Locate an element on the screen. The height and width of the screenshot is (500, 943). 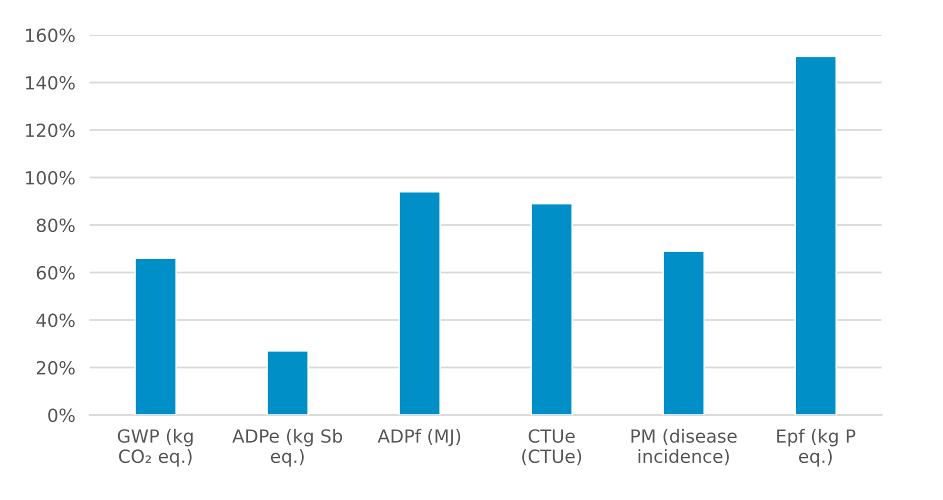
x-tick-label: GWP (kg CO₂ eq.) is located at coordinates (155, 447).